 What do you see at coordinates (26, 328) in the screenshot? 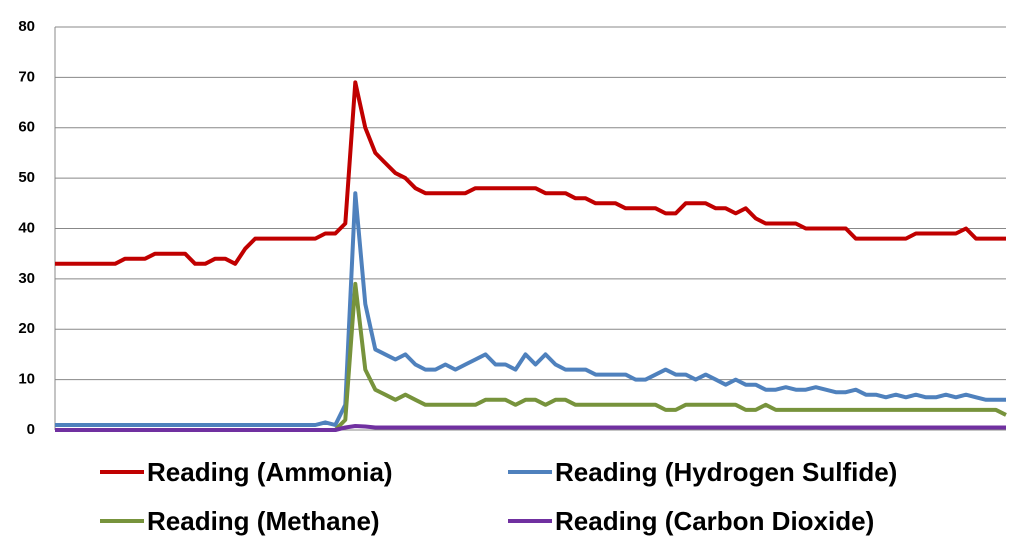
I see `y-tick-label: 20` at bounding box center [26, 328].